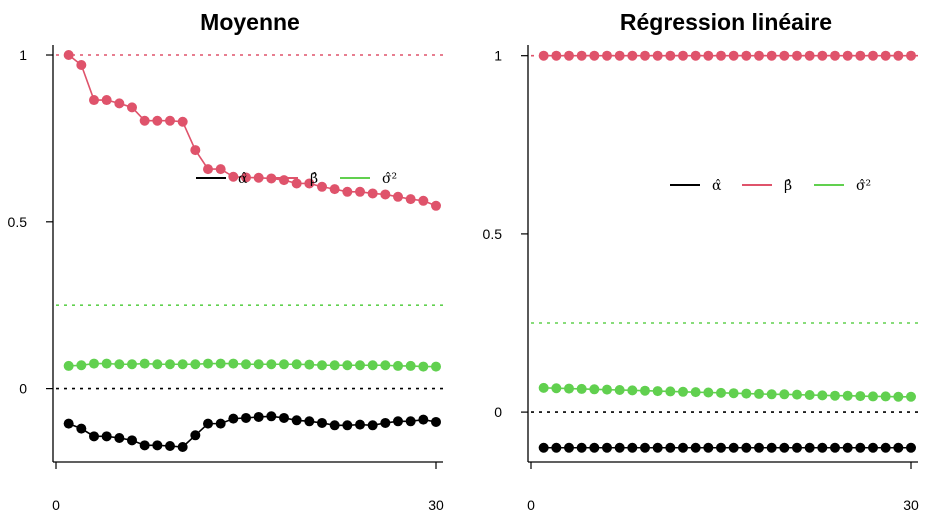 The width and height of the screenshot is (950, 518). I want to click on x-tick-label: 0, so click(56, 505).